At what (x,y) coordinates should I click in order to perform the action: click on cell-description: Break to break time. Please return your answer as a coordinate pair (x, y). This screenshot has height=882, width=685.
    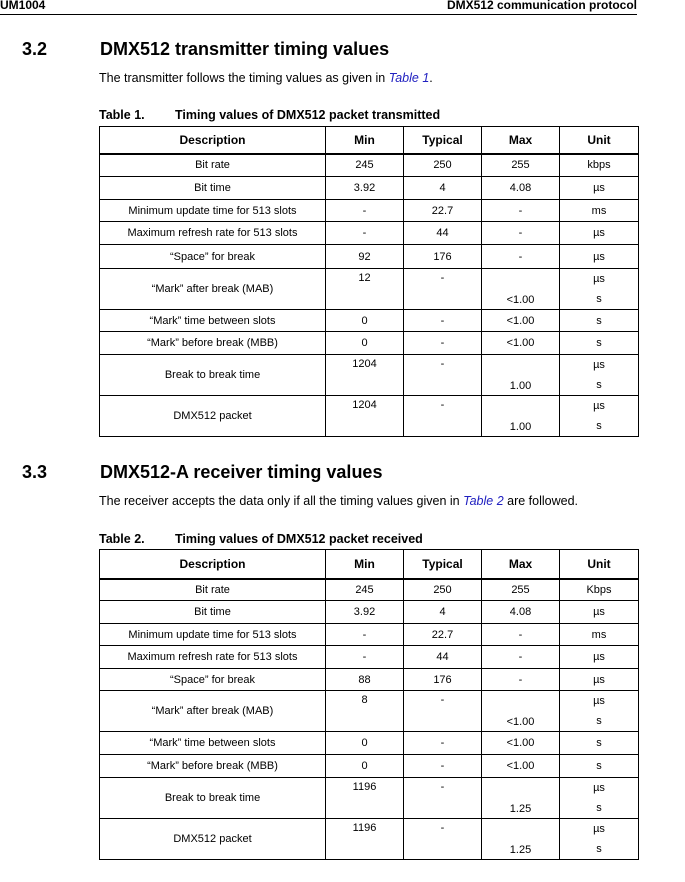
    Looking at the image, I should click on (212, 798).